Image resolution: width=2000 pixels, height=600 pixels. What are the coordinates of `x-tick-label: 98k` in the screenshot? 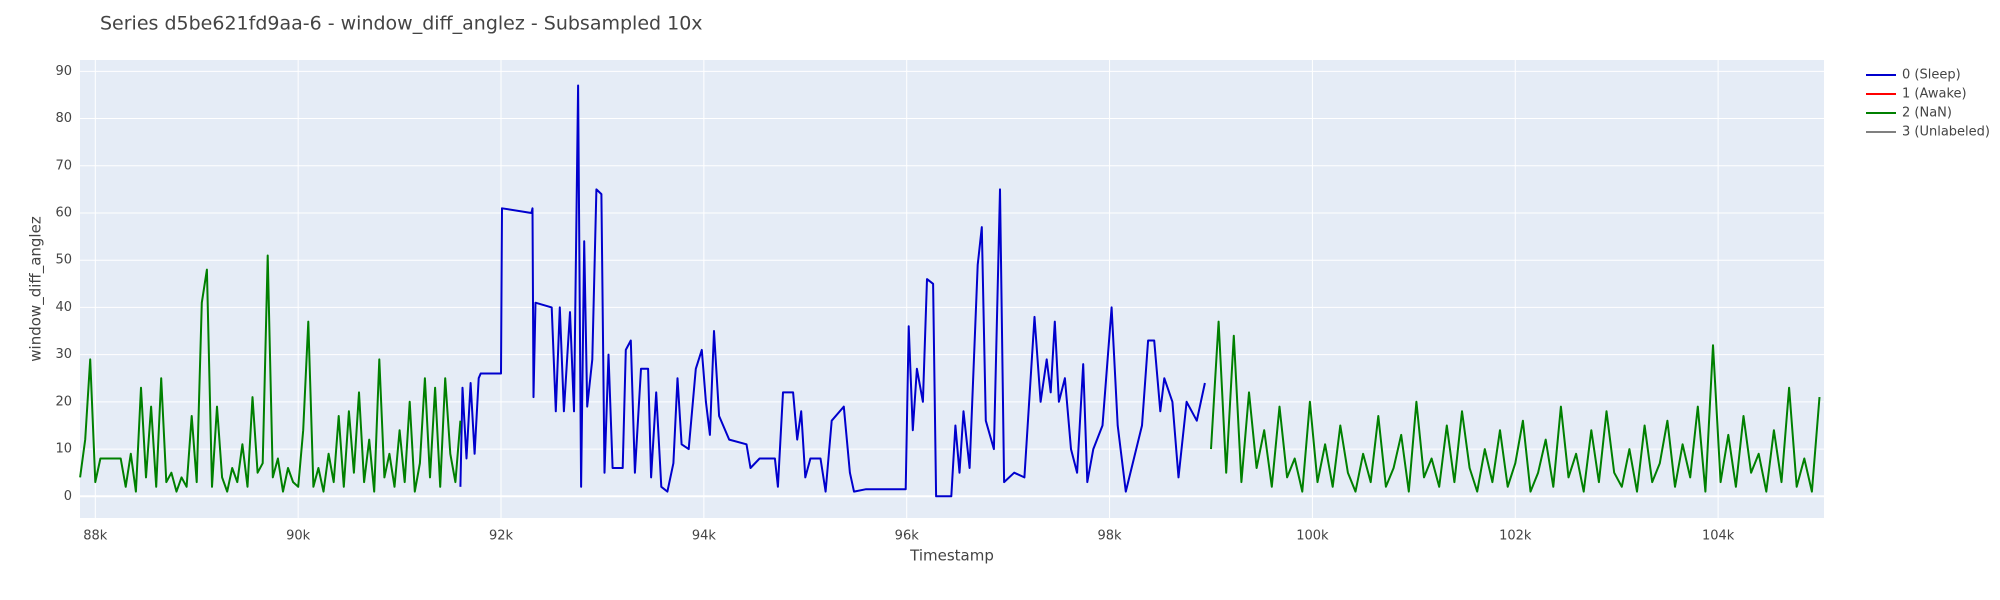 It's located at (1110, 536).